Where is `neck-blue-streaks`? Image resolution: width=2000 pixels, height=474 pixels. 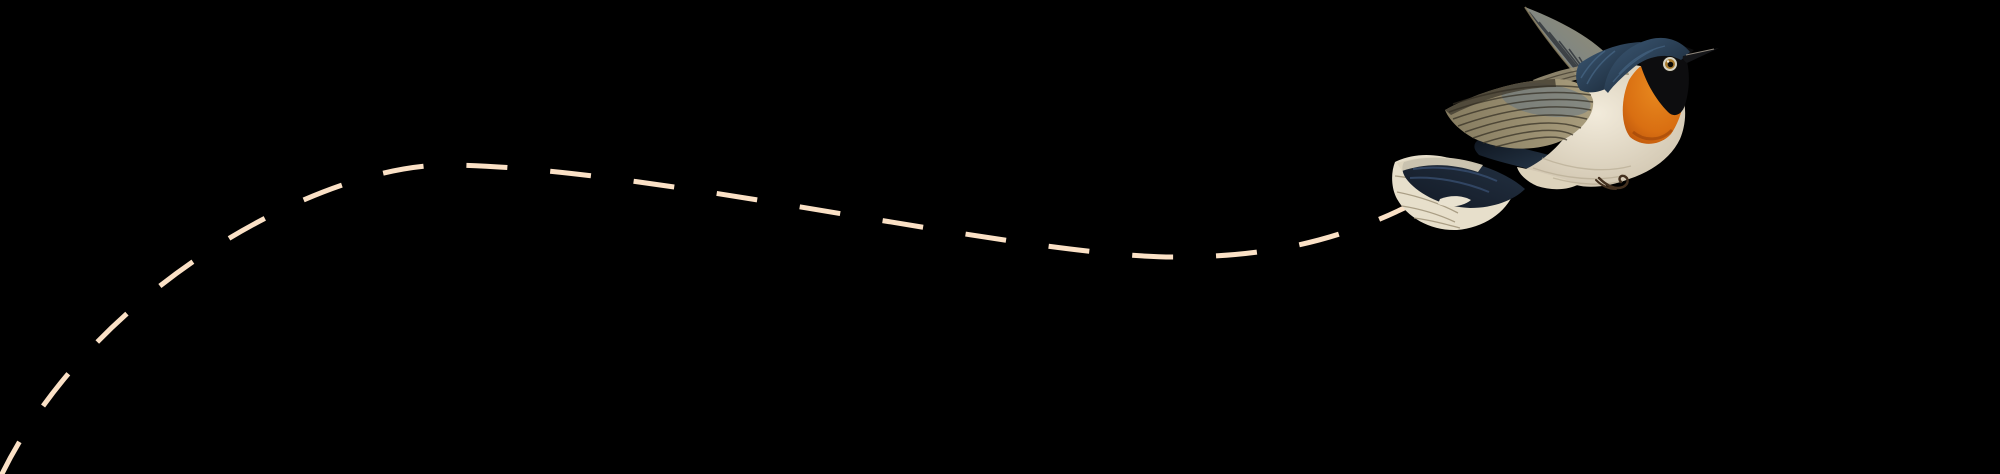
neck-blue-streaks is located at coordinates (1598, 67).